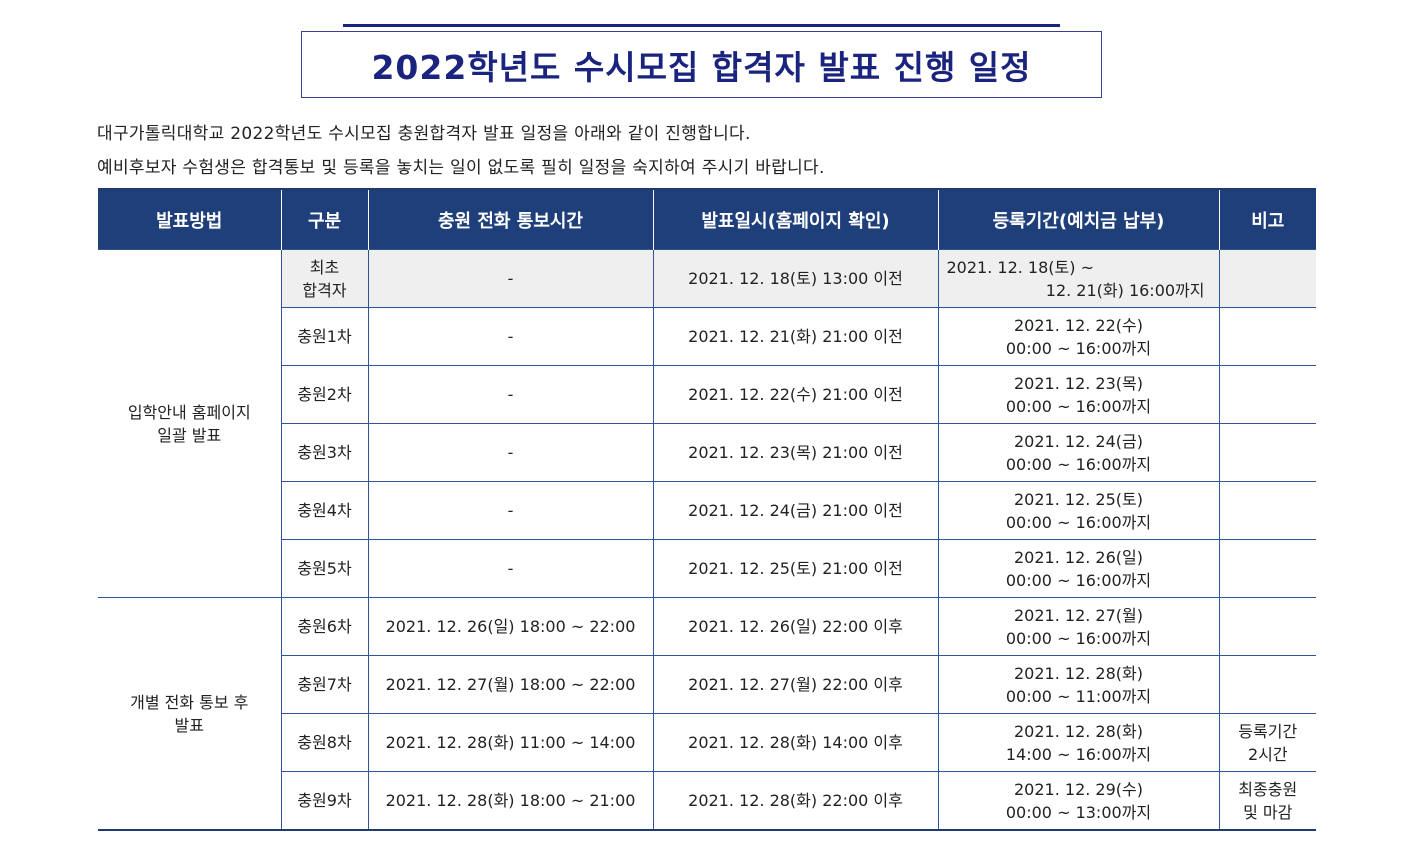 The image size is (1403, 850). I want to click on type-line: 합격자, so click(324, 290).